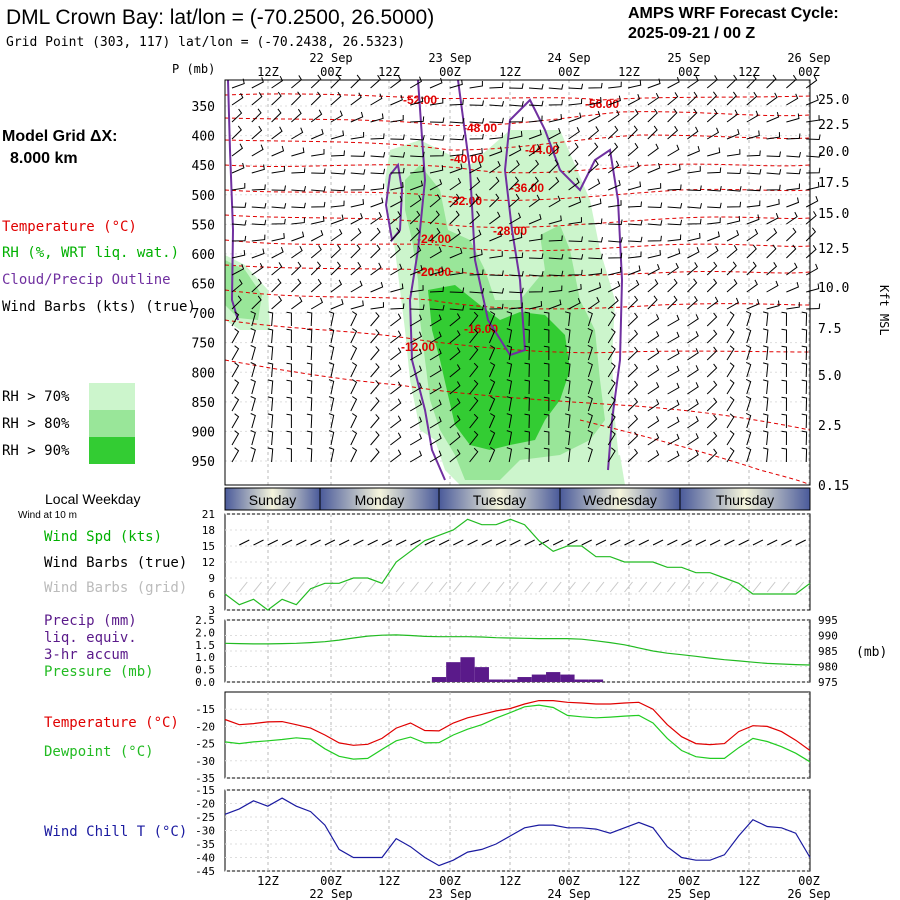 The image size is (900, 900). What do you see at coordinates (833, 249) in the screenshot?
I see `height-tick-label: 12.5` at bounding box center [833, 249].